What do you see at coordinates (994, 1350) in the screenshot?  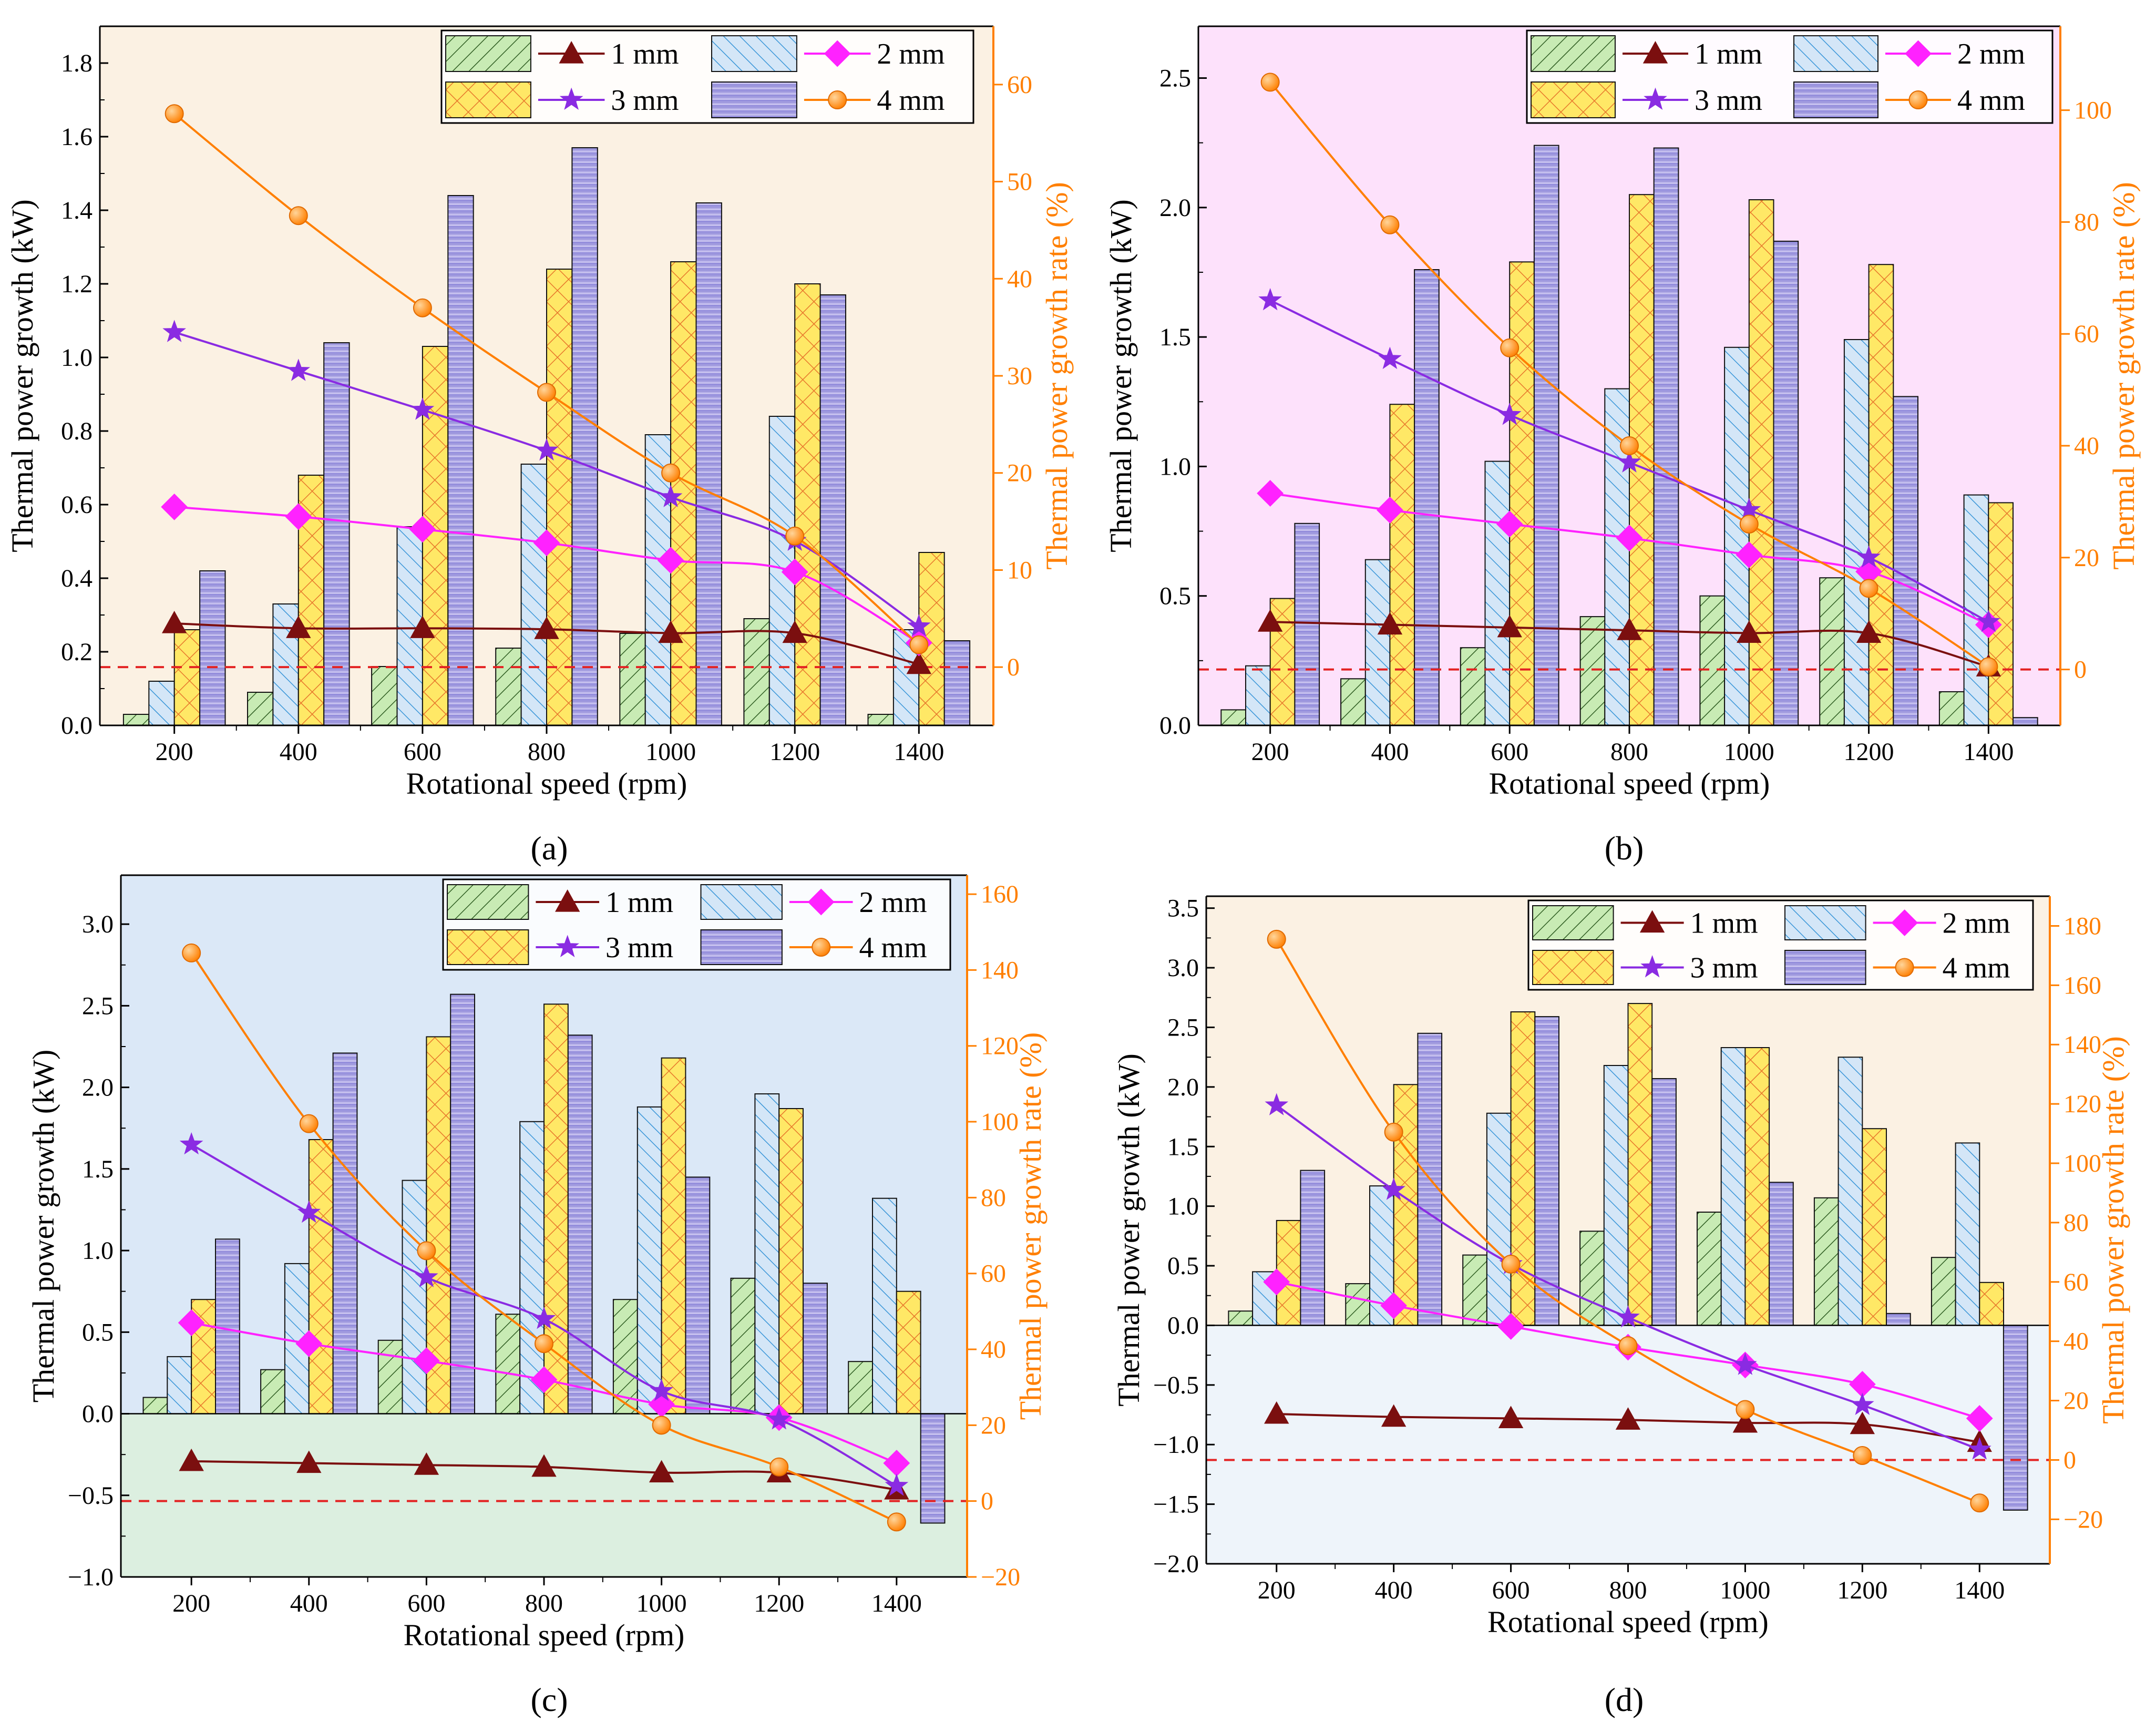 I see `y2-tick-label: 40` at bounding box center [994, 1350].